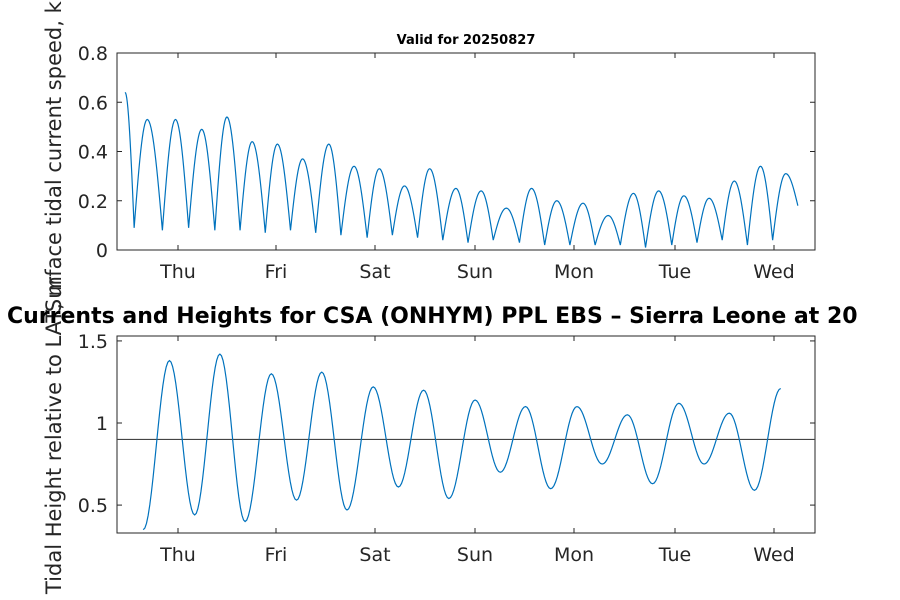 This screenshot has width=900, height=600. Describe the element at coordinates (466, 40) in the screenshot. I see `top-title: Valid for 20250827` at that location.